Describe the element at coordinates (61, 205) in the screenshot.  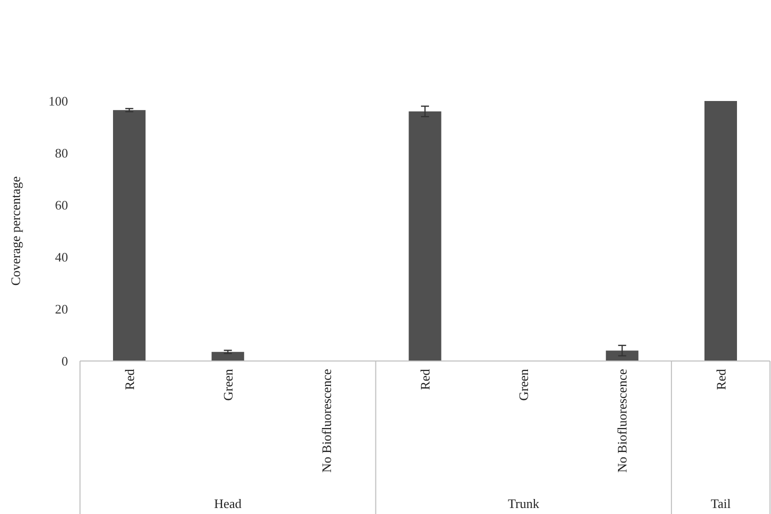
I see `y-tick-label: 60` at that location.